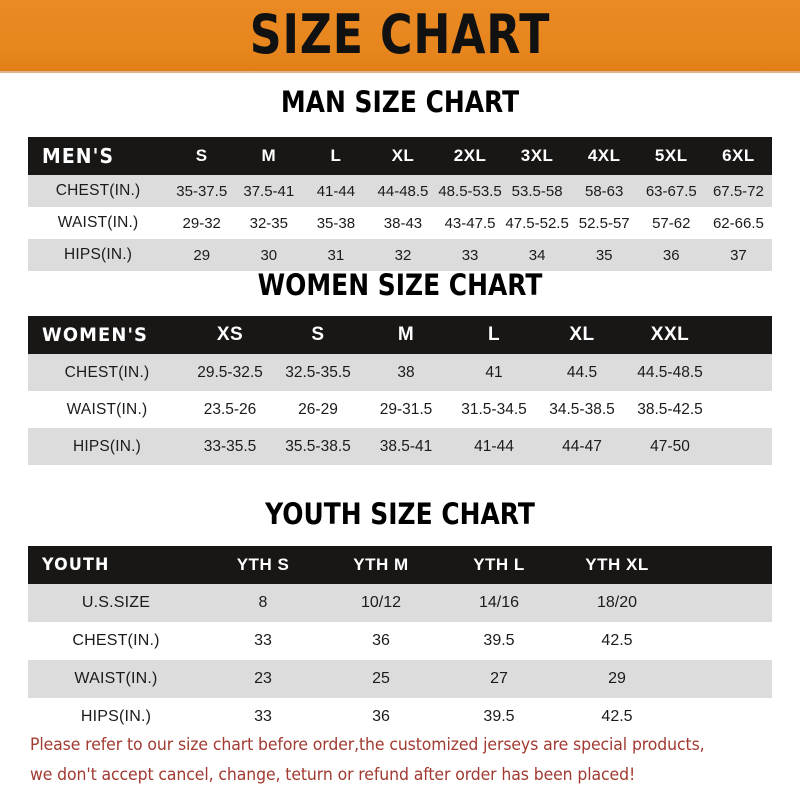 The height and width of the screenshot is (800, 800). Describe the element at coordinates (116, 679) in the screenshot. I see `youth-row-label-waist: WAIST(IN.)` at that location.